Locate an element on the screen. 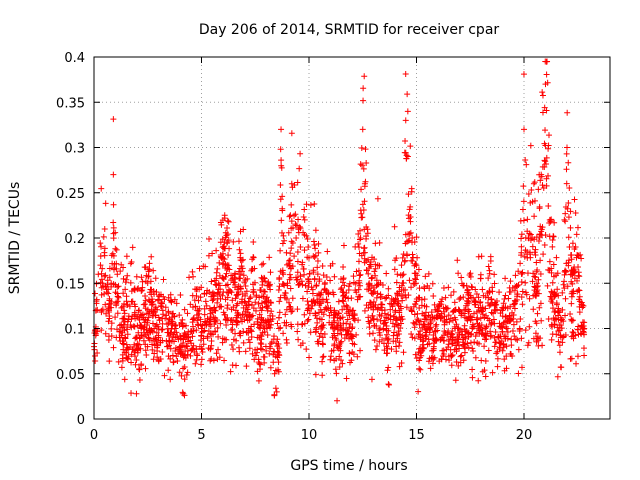 This screenshot has width=640, height=480. x-axis-title: GPS time / hours is located at coordinates (348, 466).